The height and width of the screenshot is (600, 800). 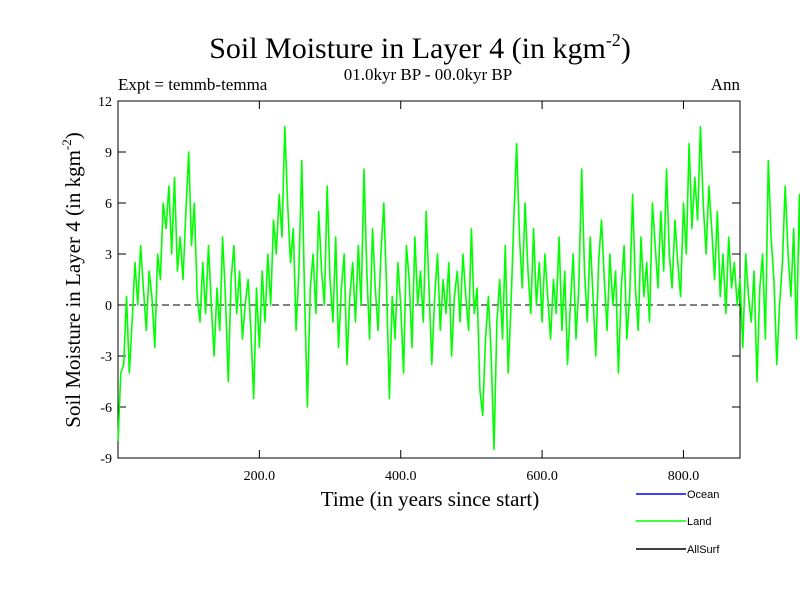 What do you see at coordinates (72, 279) in the screenshot?
I see `y-axis-label: Soil Moisture in Layer 4 (in kgm-2)` at bounding box center [72, 279].